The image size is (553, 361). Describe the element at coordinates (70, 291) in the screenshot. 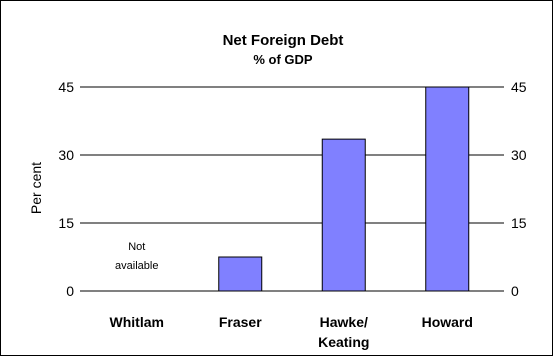

I see `y-tick-label-left: 0` at that location.